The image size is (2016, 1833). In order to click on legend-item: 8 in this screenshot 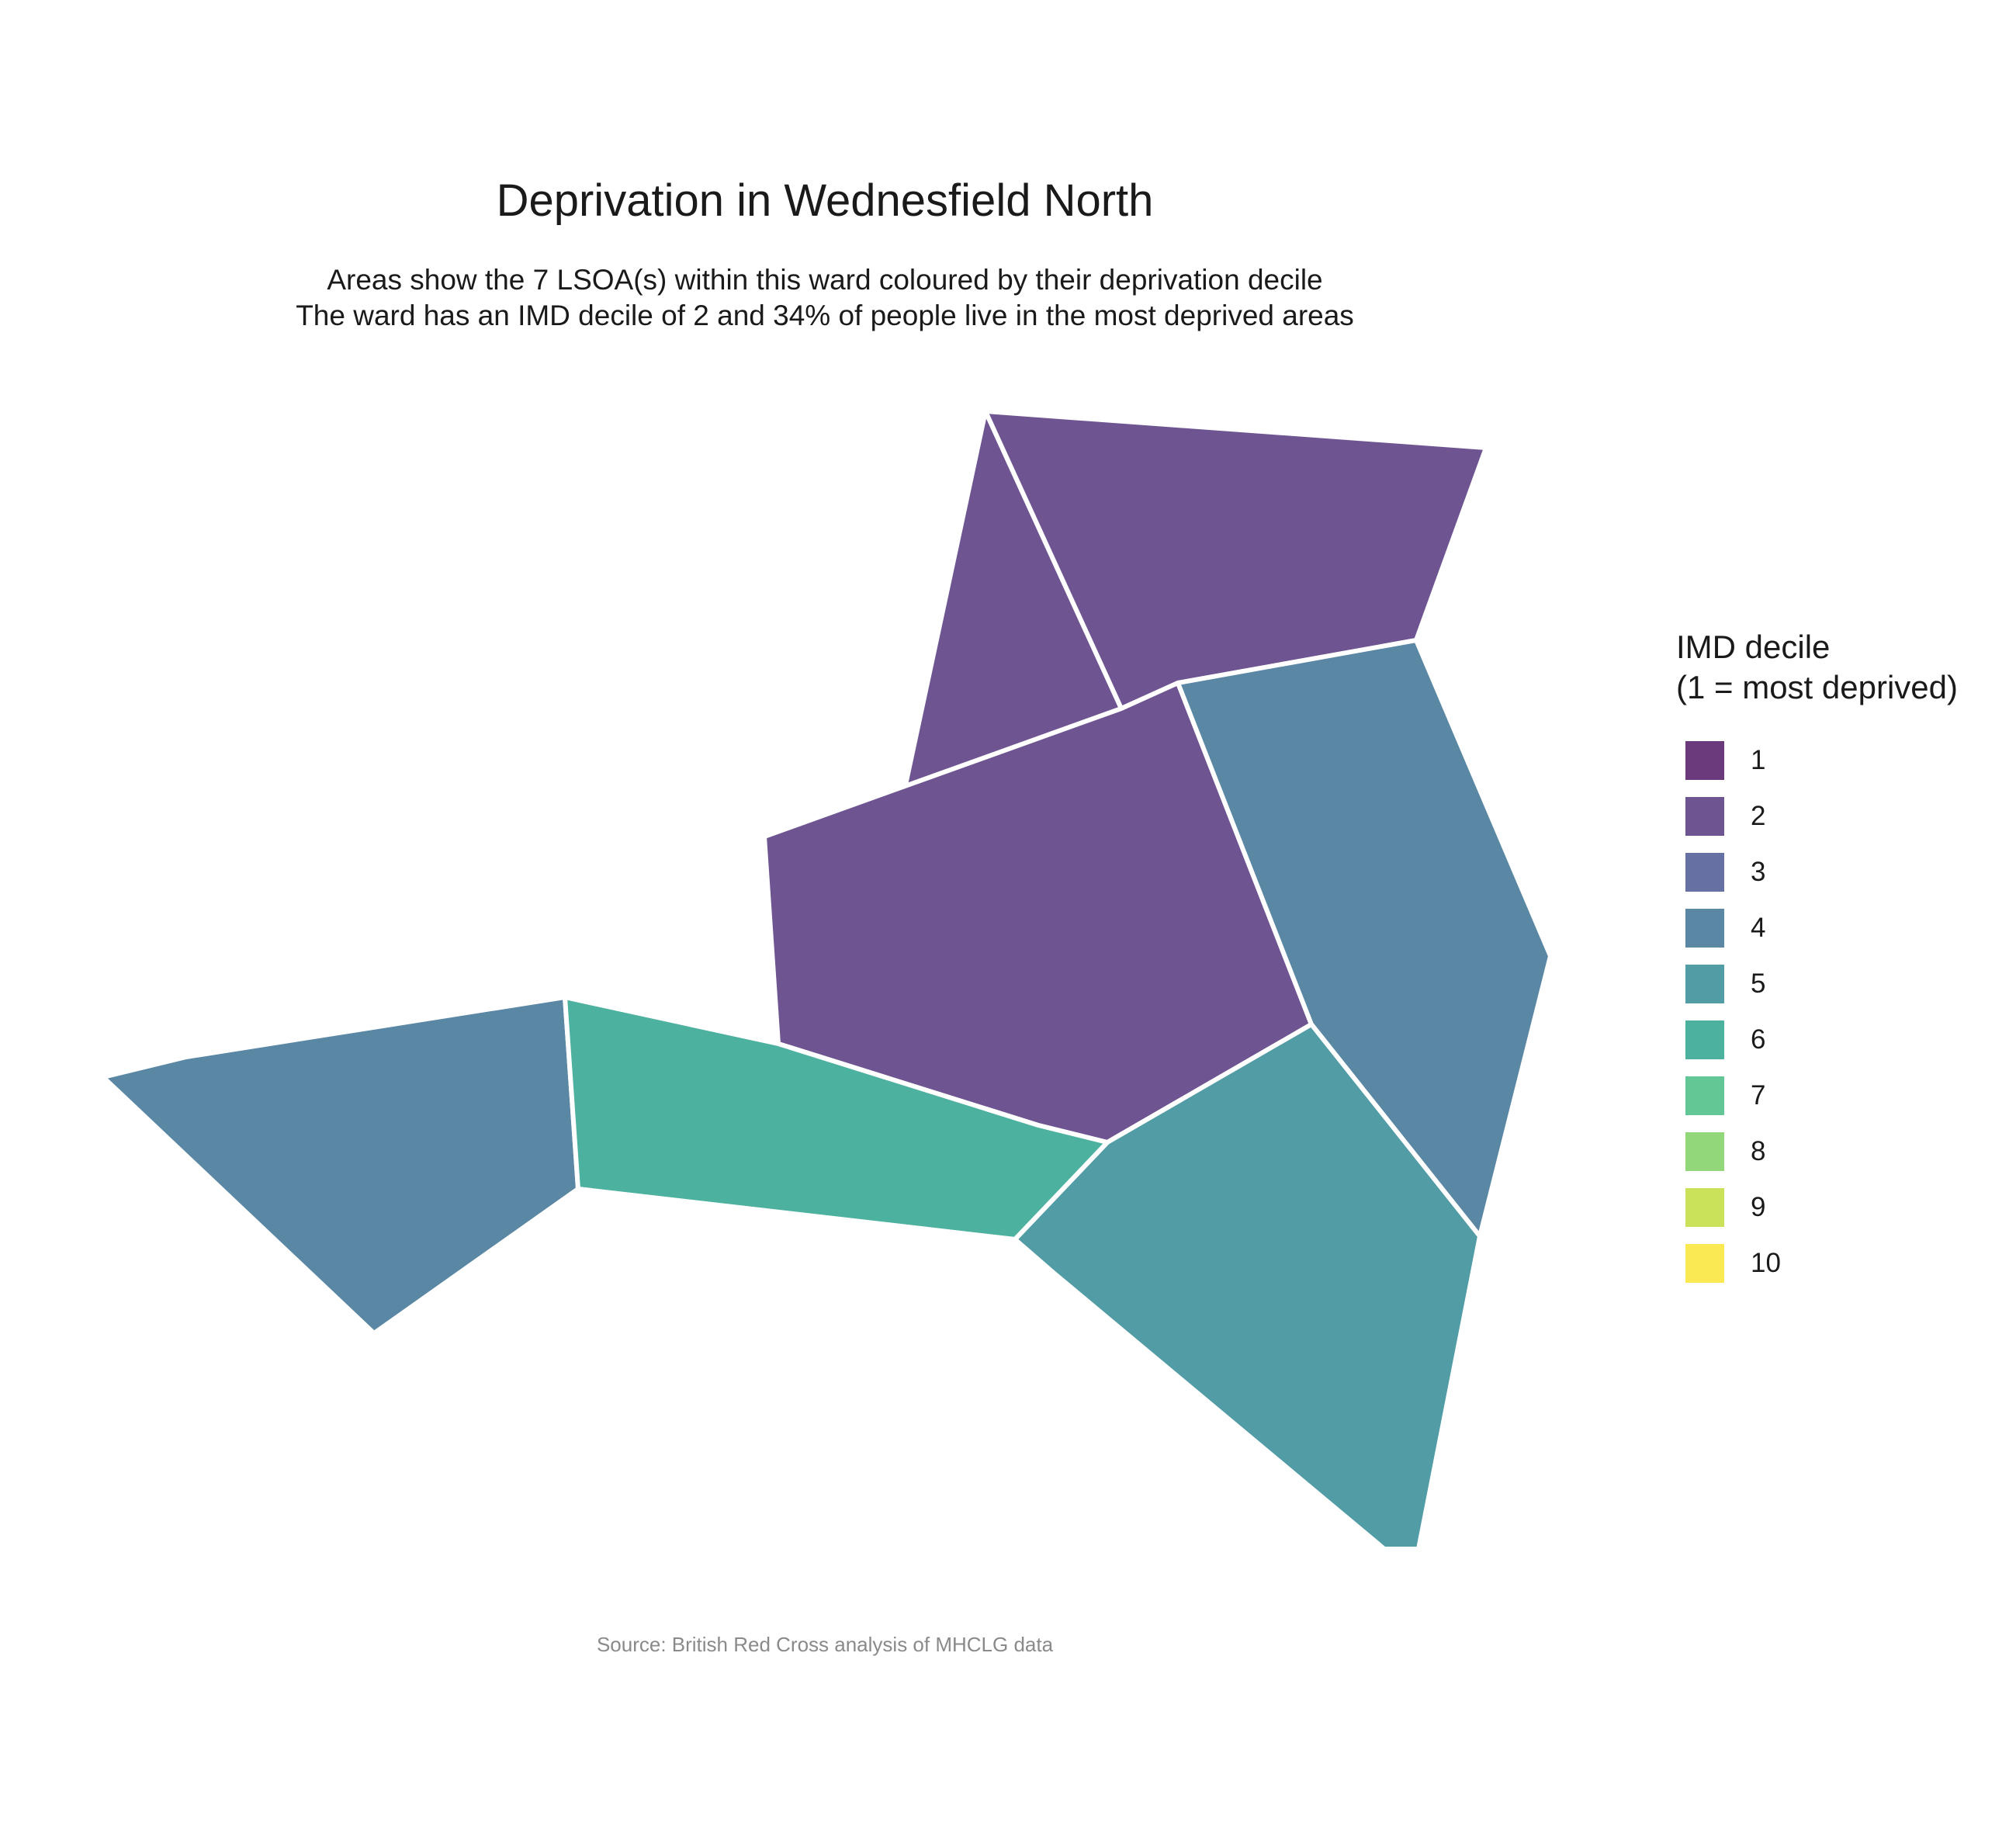, I will do `click(1817, 1152)`.